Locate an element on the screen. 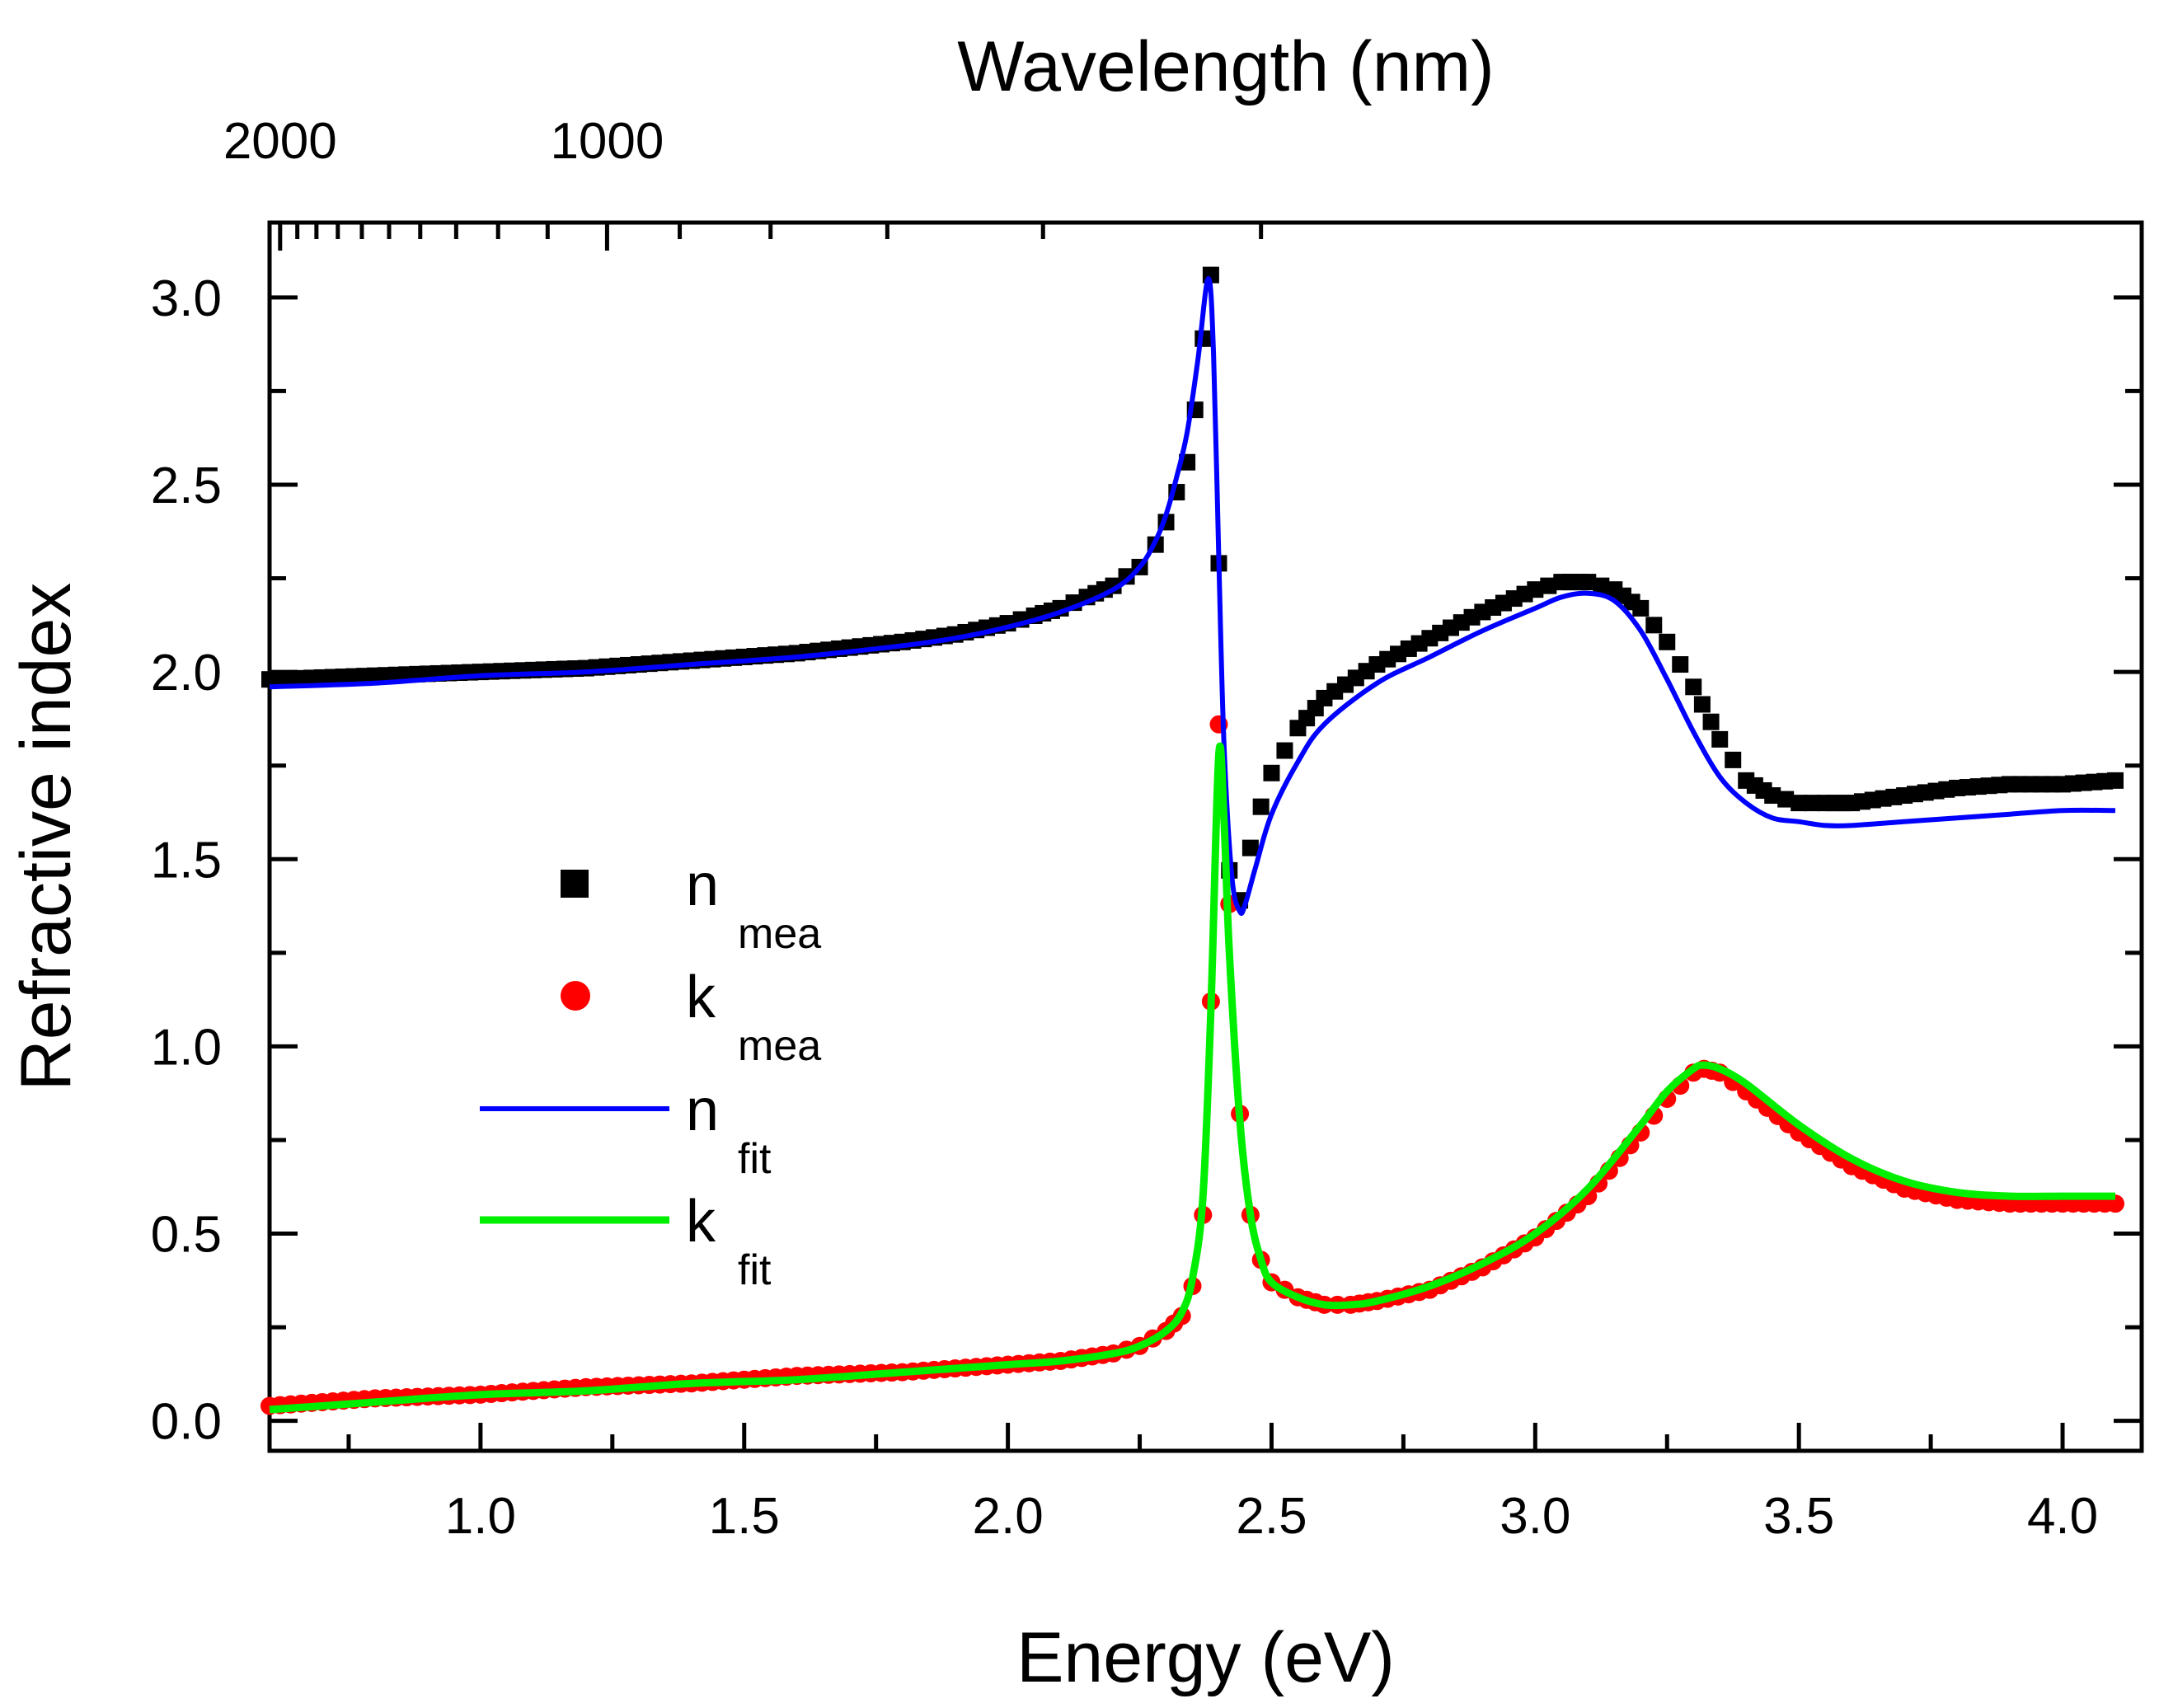  x-tick-label: 3.5 is located at coordinates (1798, 1516).